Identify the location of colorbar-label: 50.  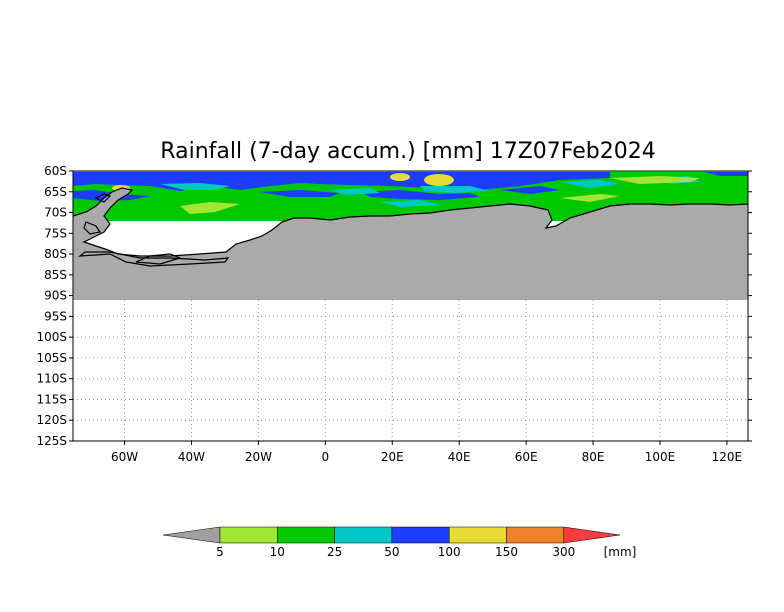
(391, 552).